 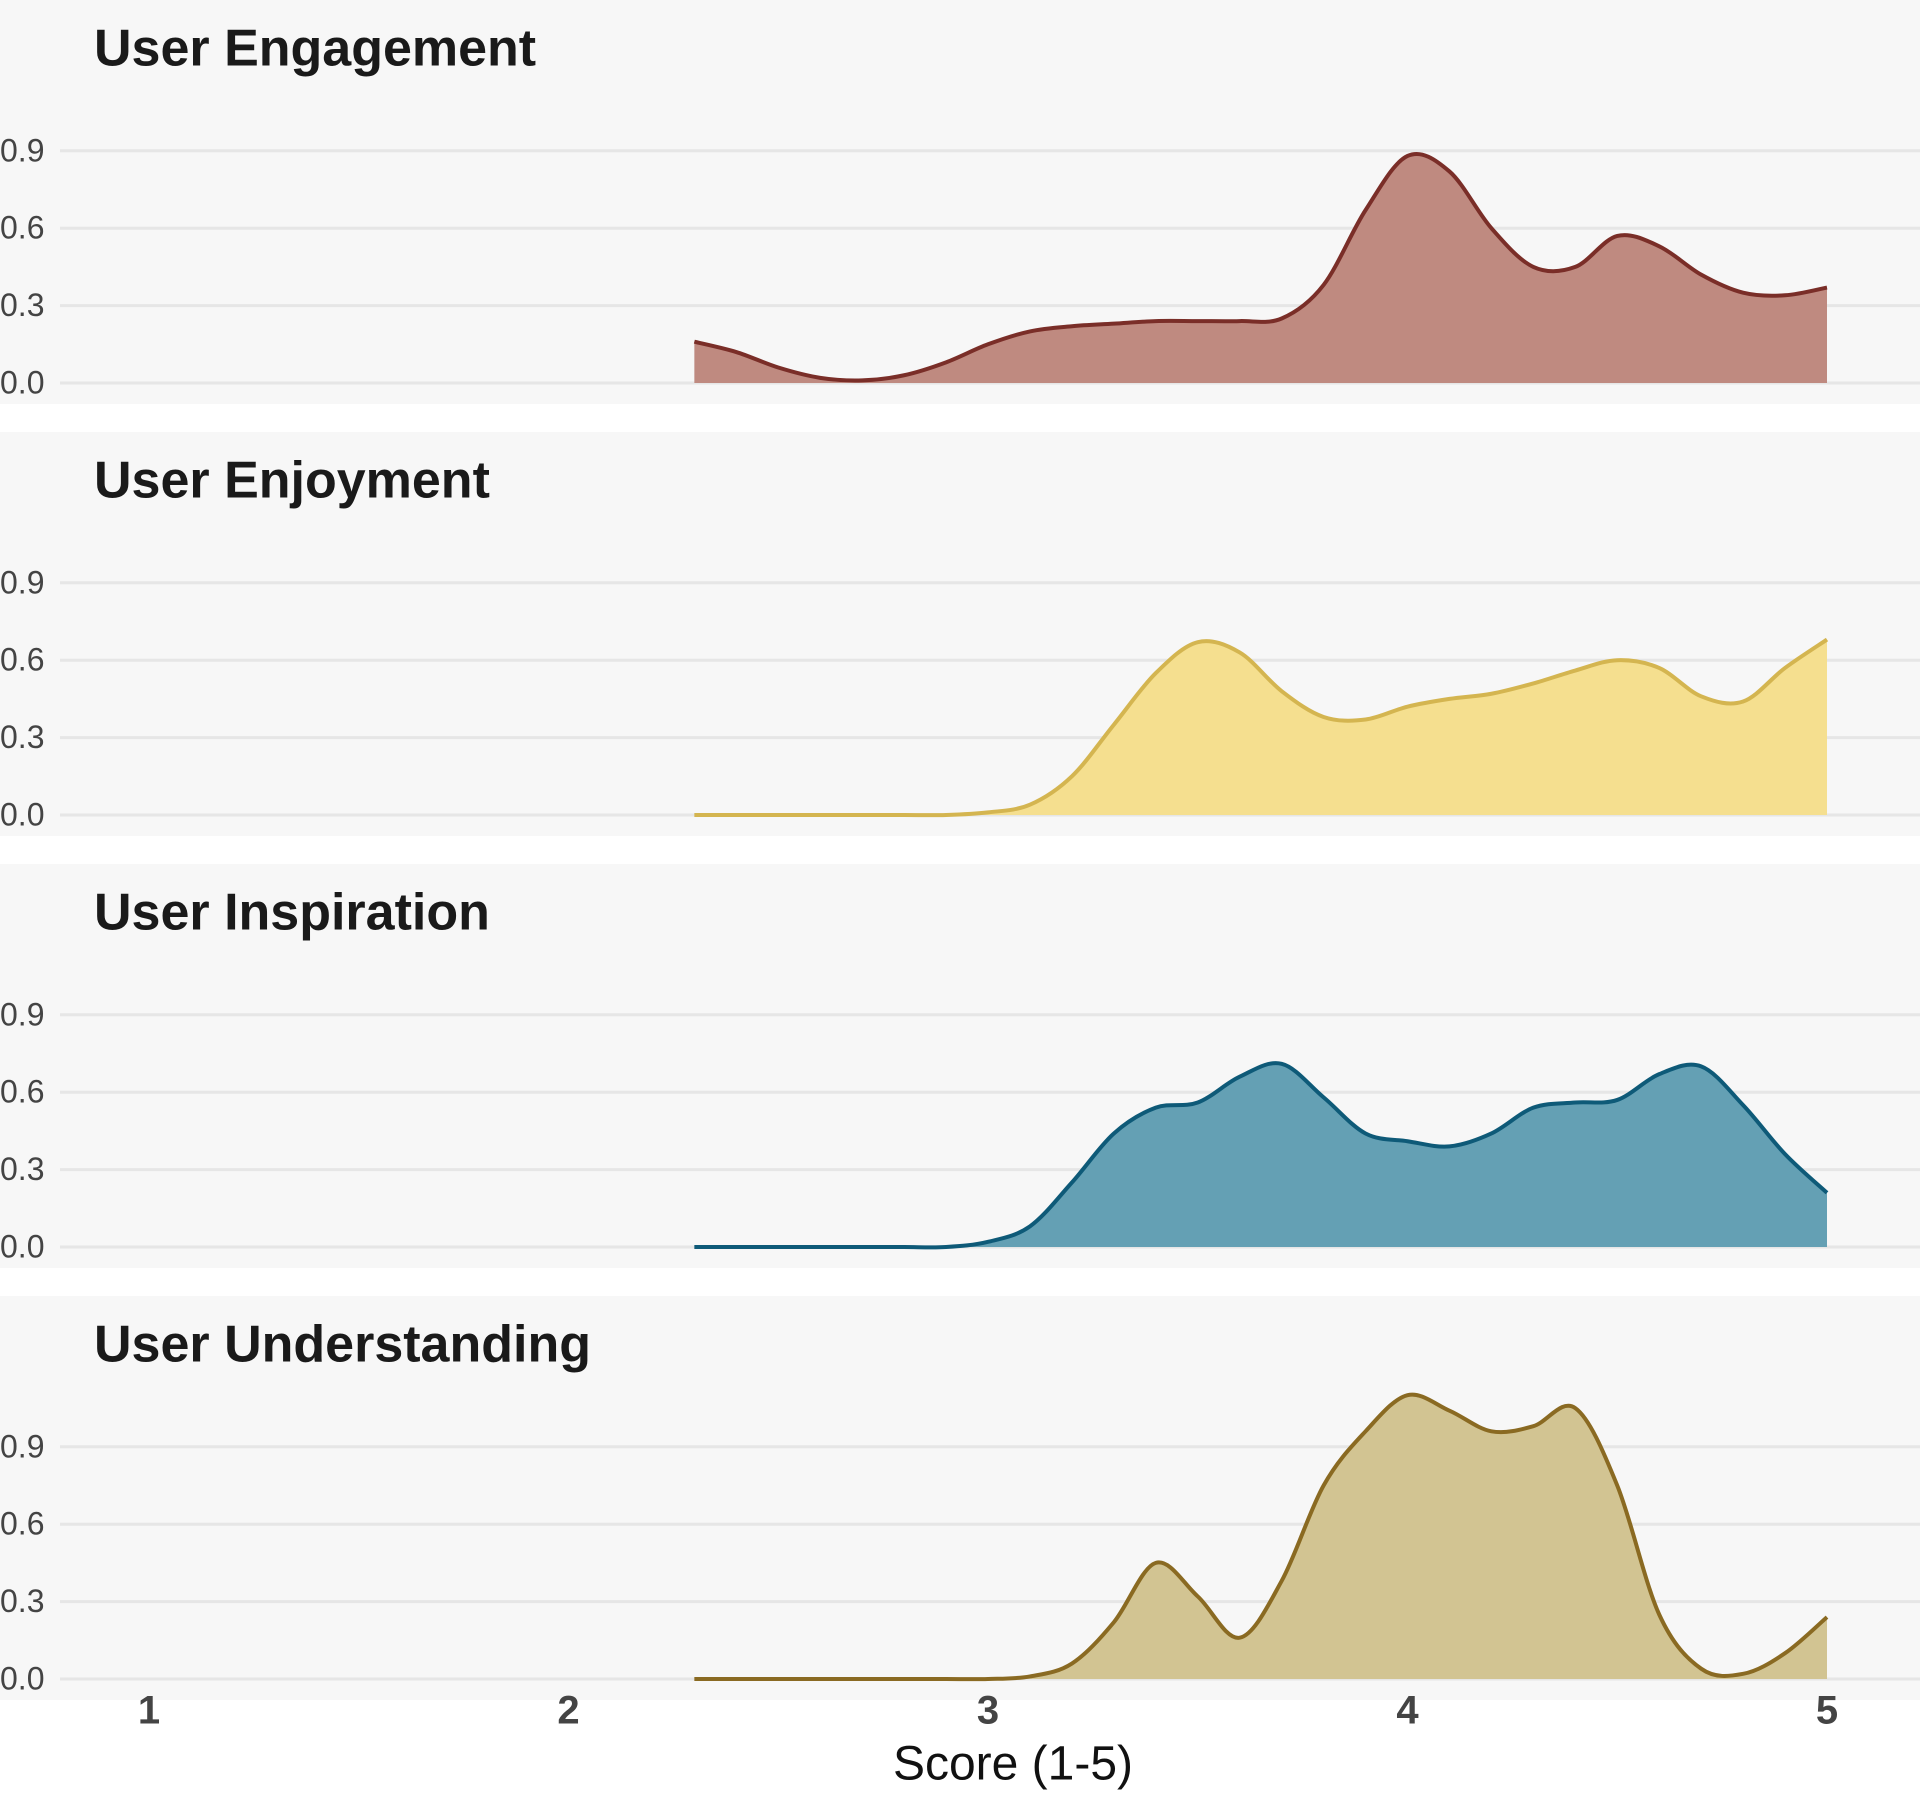 I want to click on x-axis-label: Score (1-5), so click(x=1013, y=1764).